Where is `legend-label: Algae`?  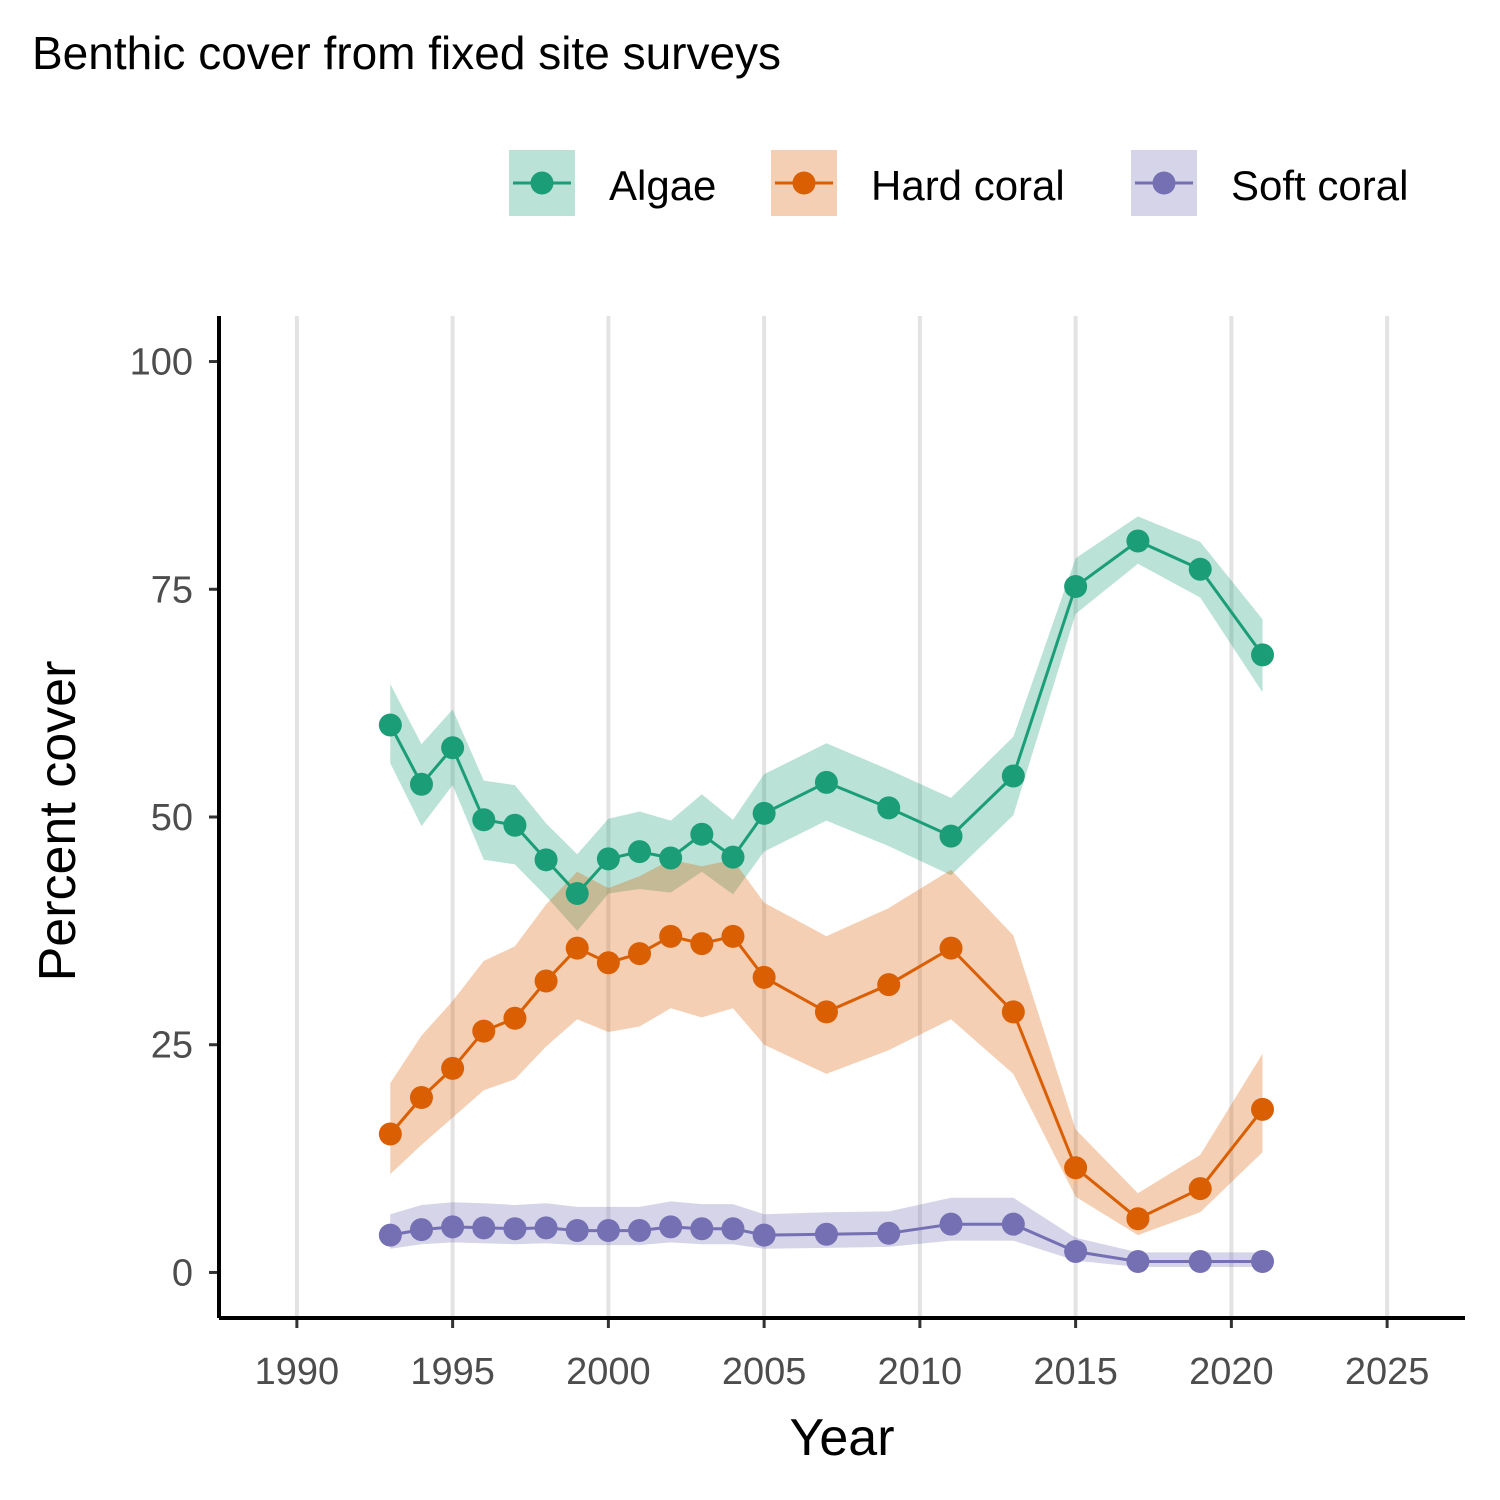 legend-label: Algae is located at coordinates (663, 185).